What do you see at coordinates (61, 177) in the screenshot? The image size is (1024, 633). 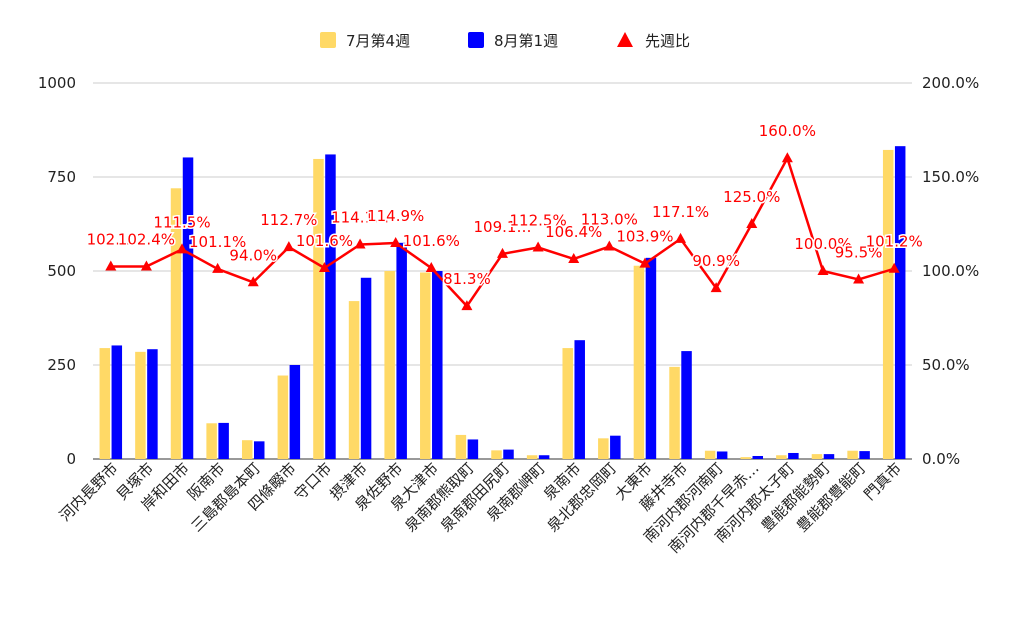 I see `y-left-tick-label: 750` at bounding box center [61, 177].